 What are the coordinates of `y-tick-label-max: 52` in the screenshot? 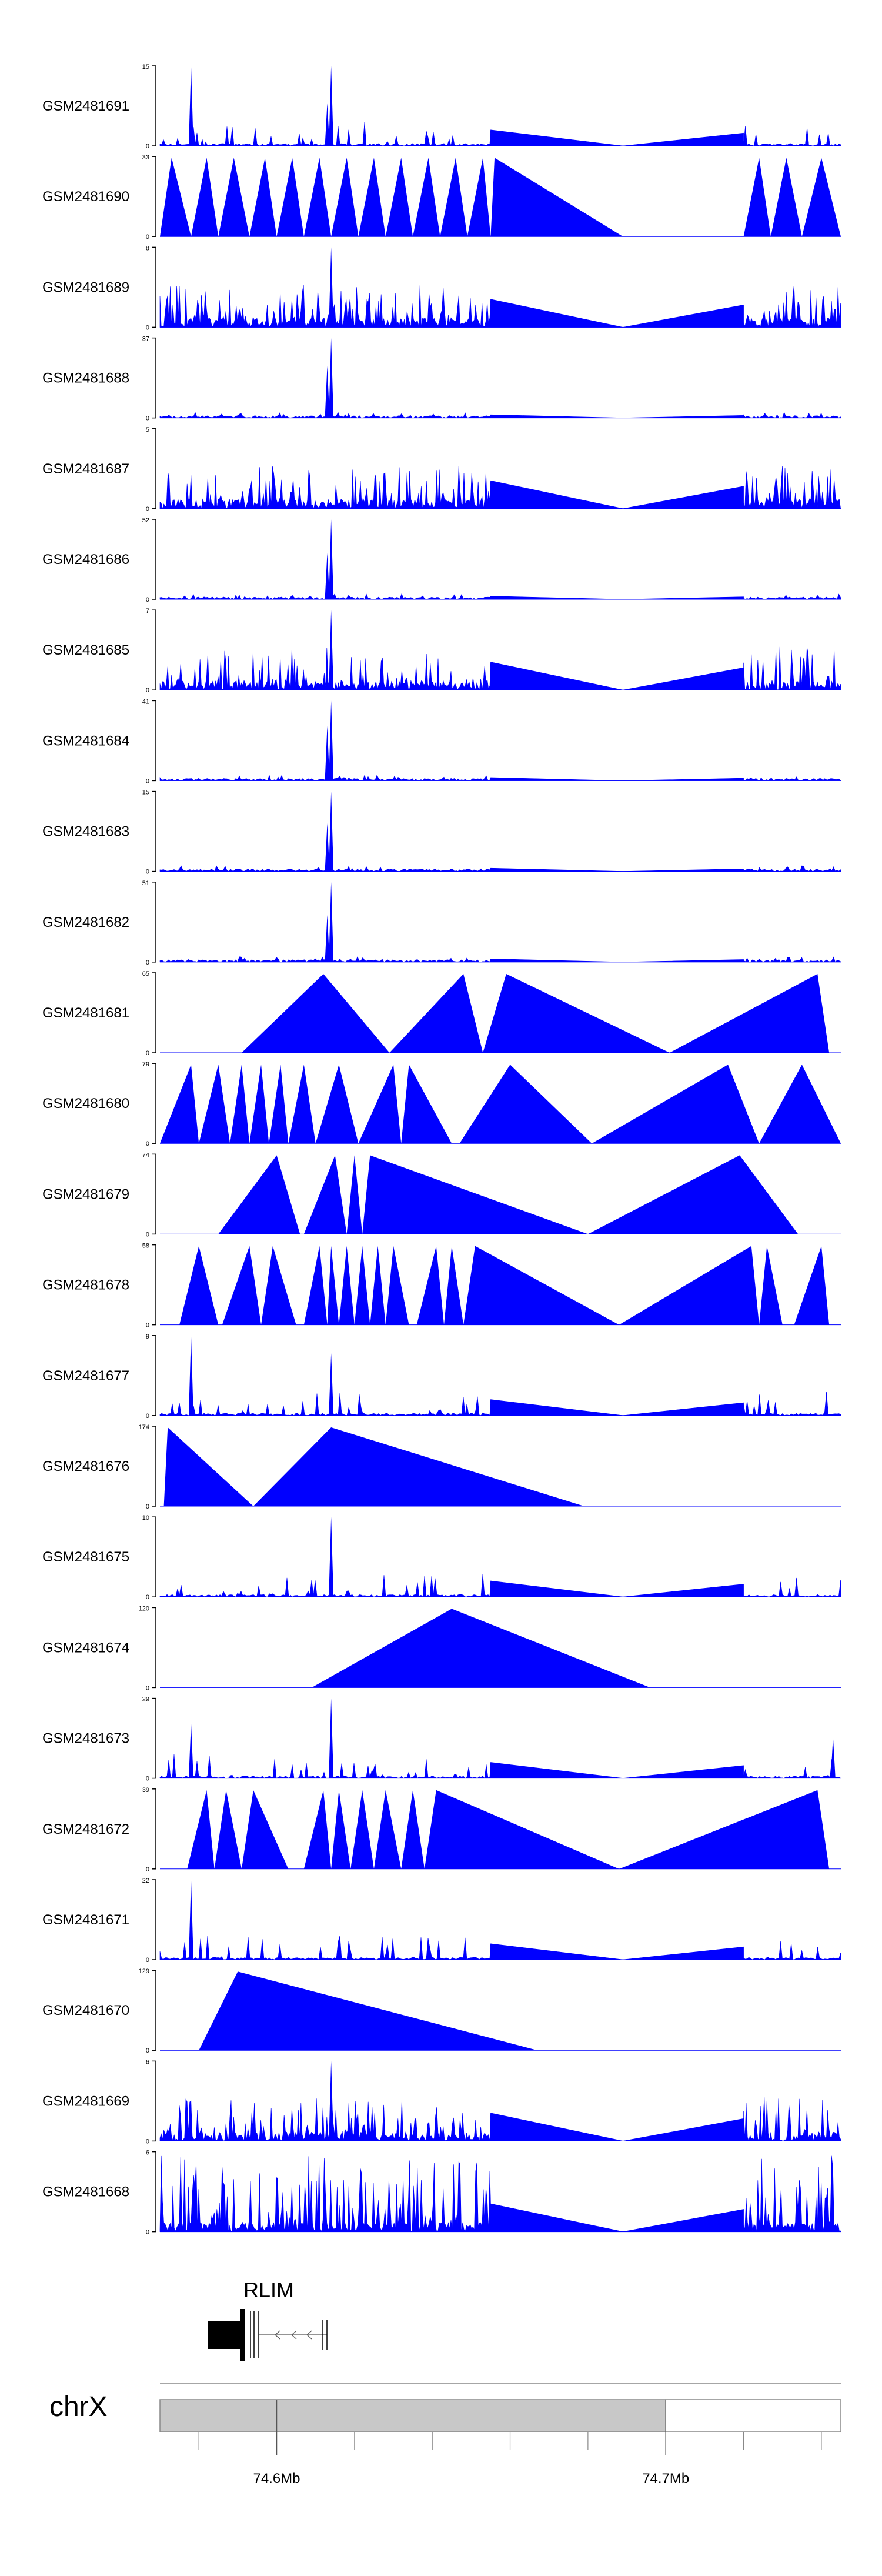 It's located at (145, 520).